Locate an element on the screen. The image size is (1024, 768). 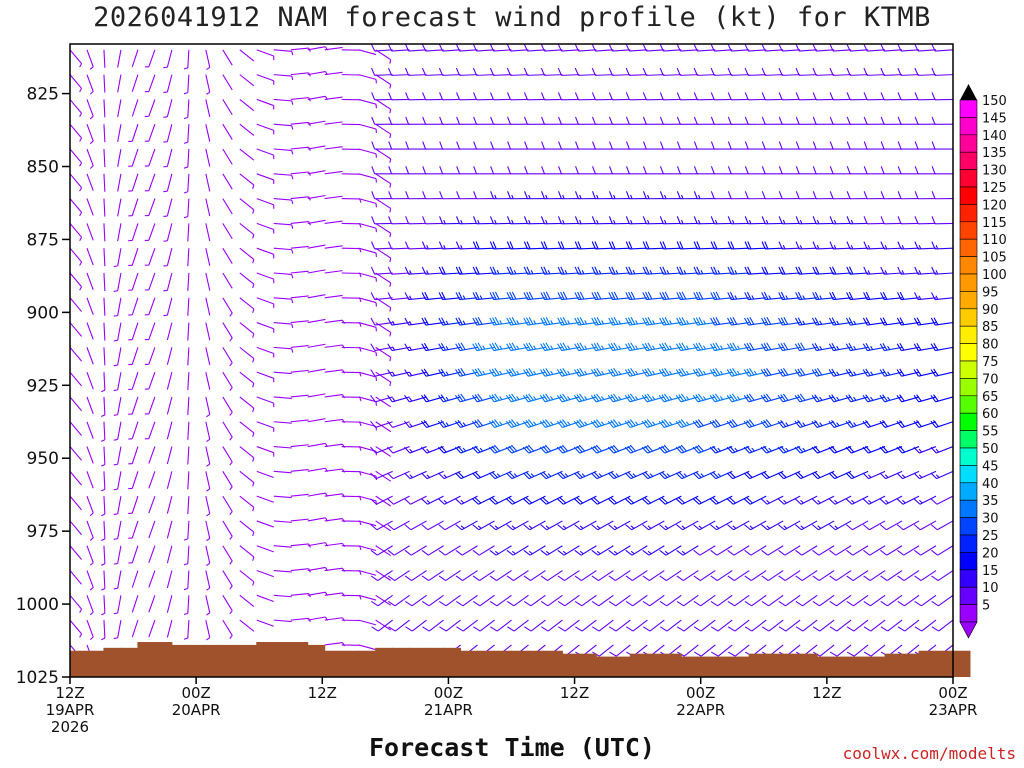
colorbar-label: 125 is located at coordinates (994, 188).